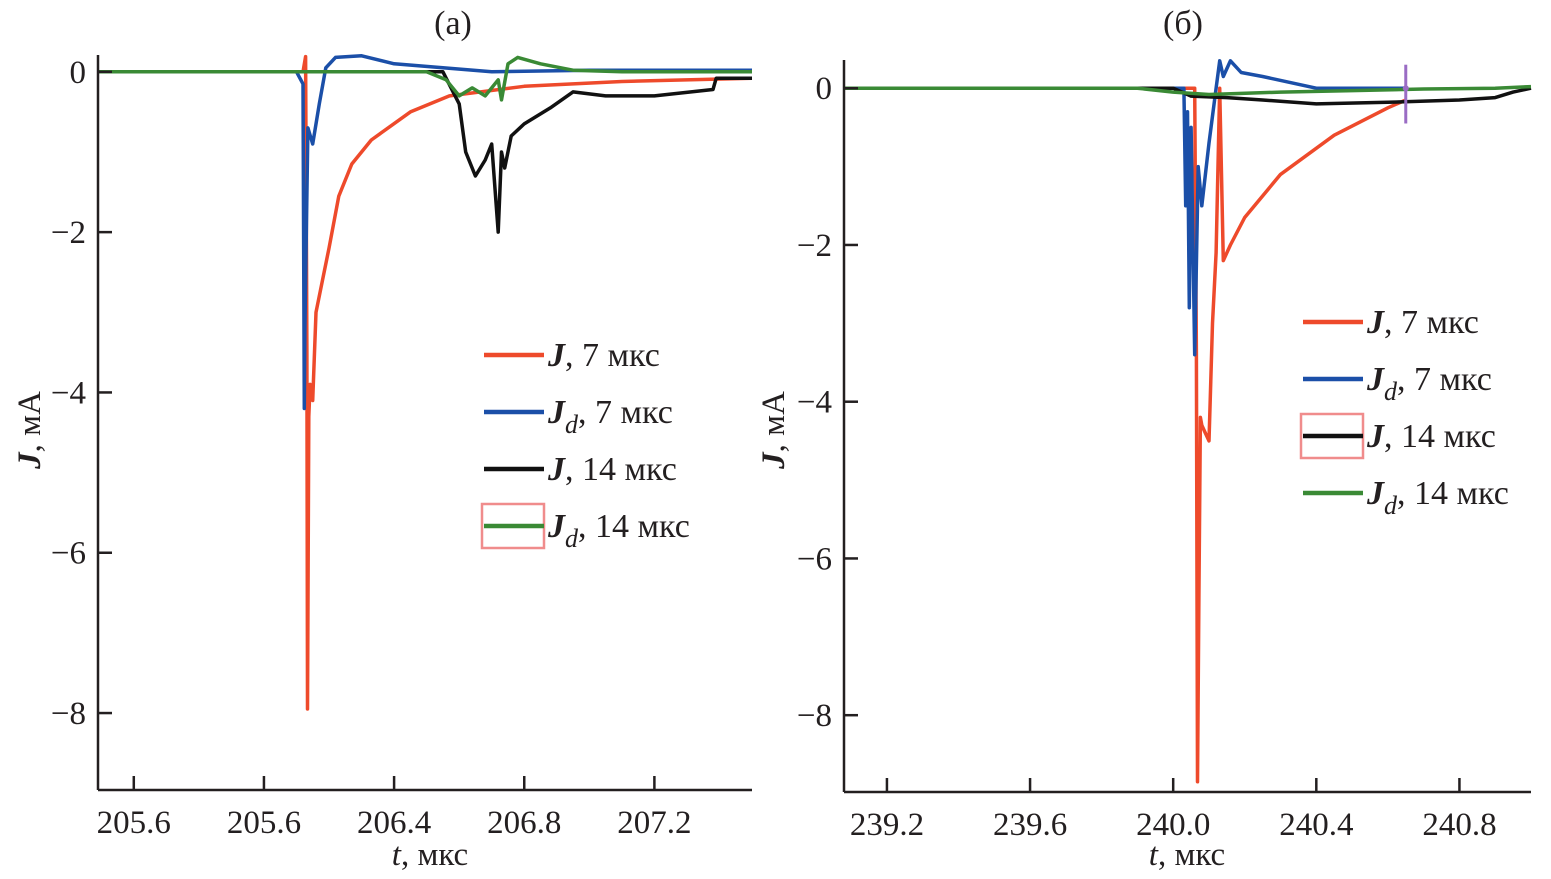 The image size is (1551, 879). What do you see at coordinates (1183, 23) in the screenshot?
I see `panel-b-title: (б)` at bounding box center [1183, 23].